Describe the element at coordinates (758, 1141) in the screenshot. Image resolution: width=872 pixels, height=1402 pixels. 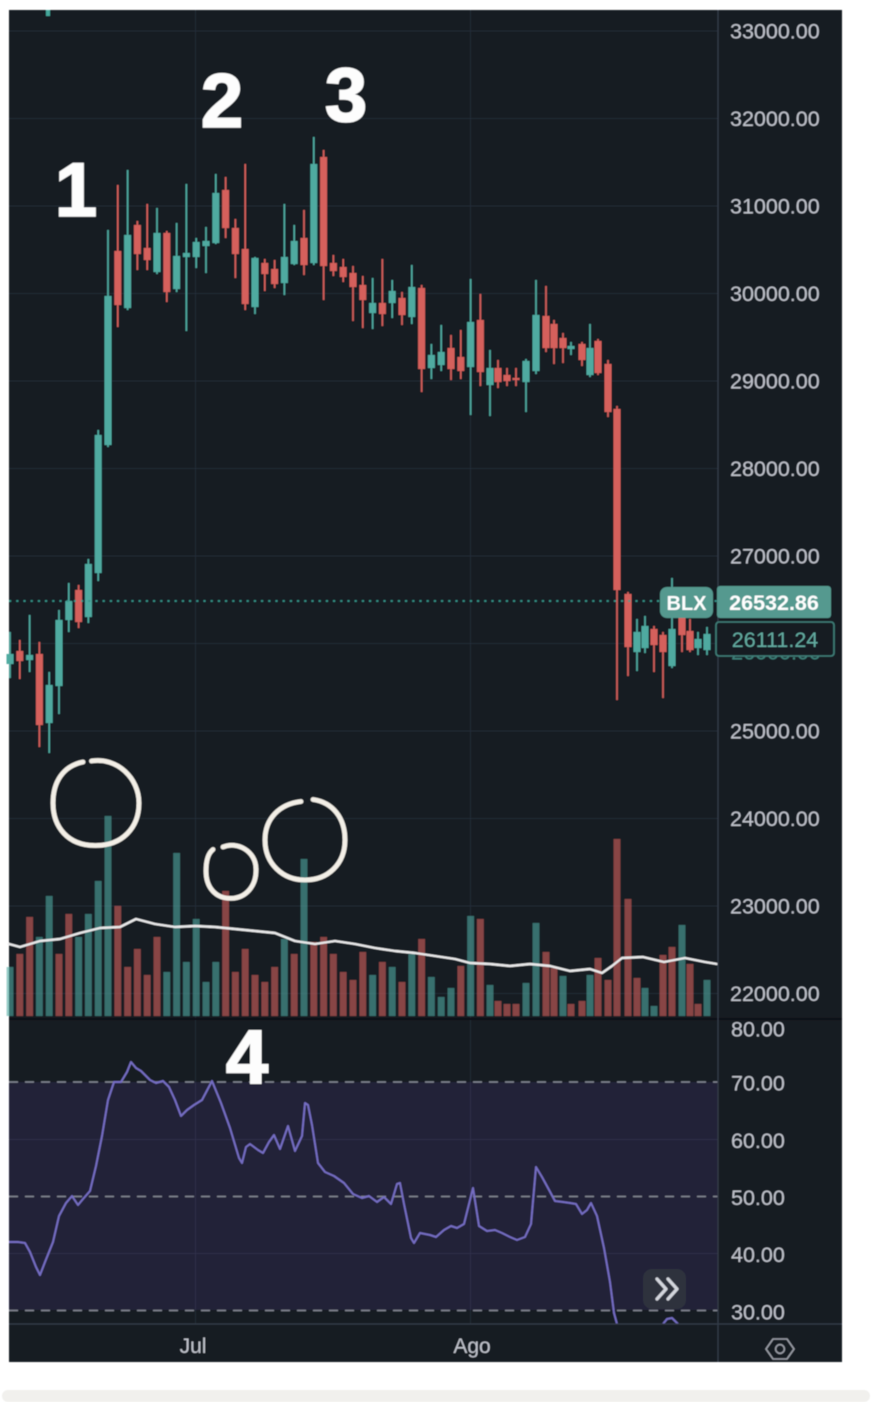
I see `svg-text: 60.00` at that location.